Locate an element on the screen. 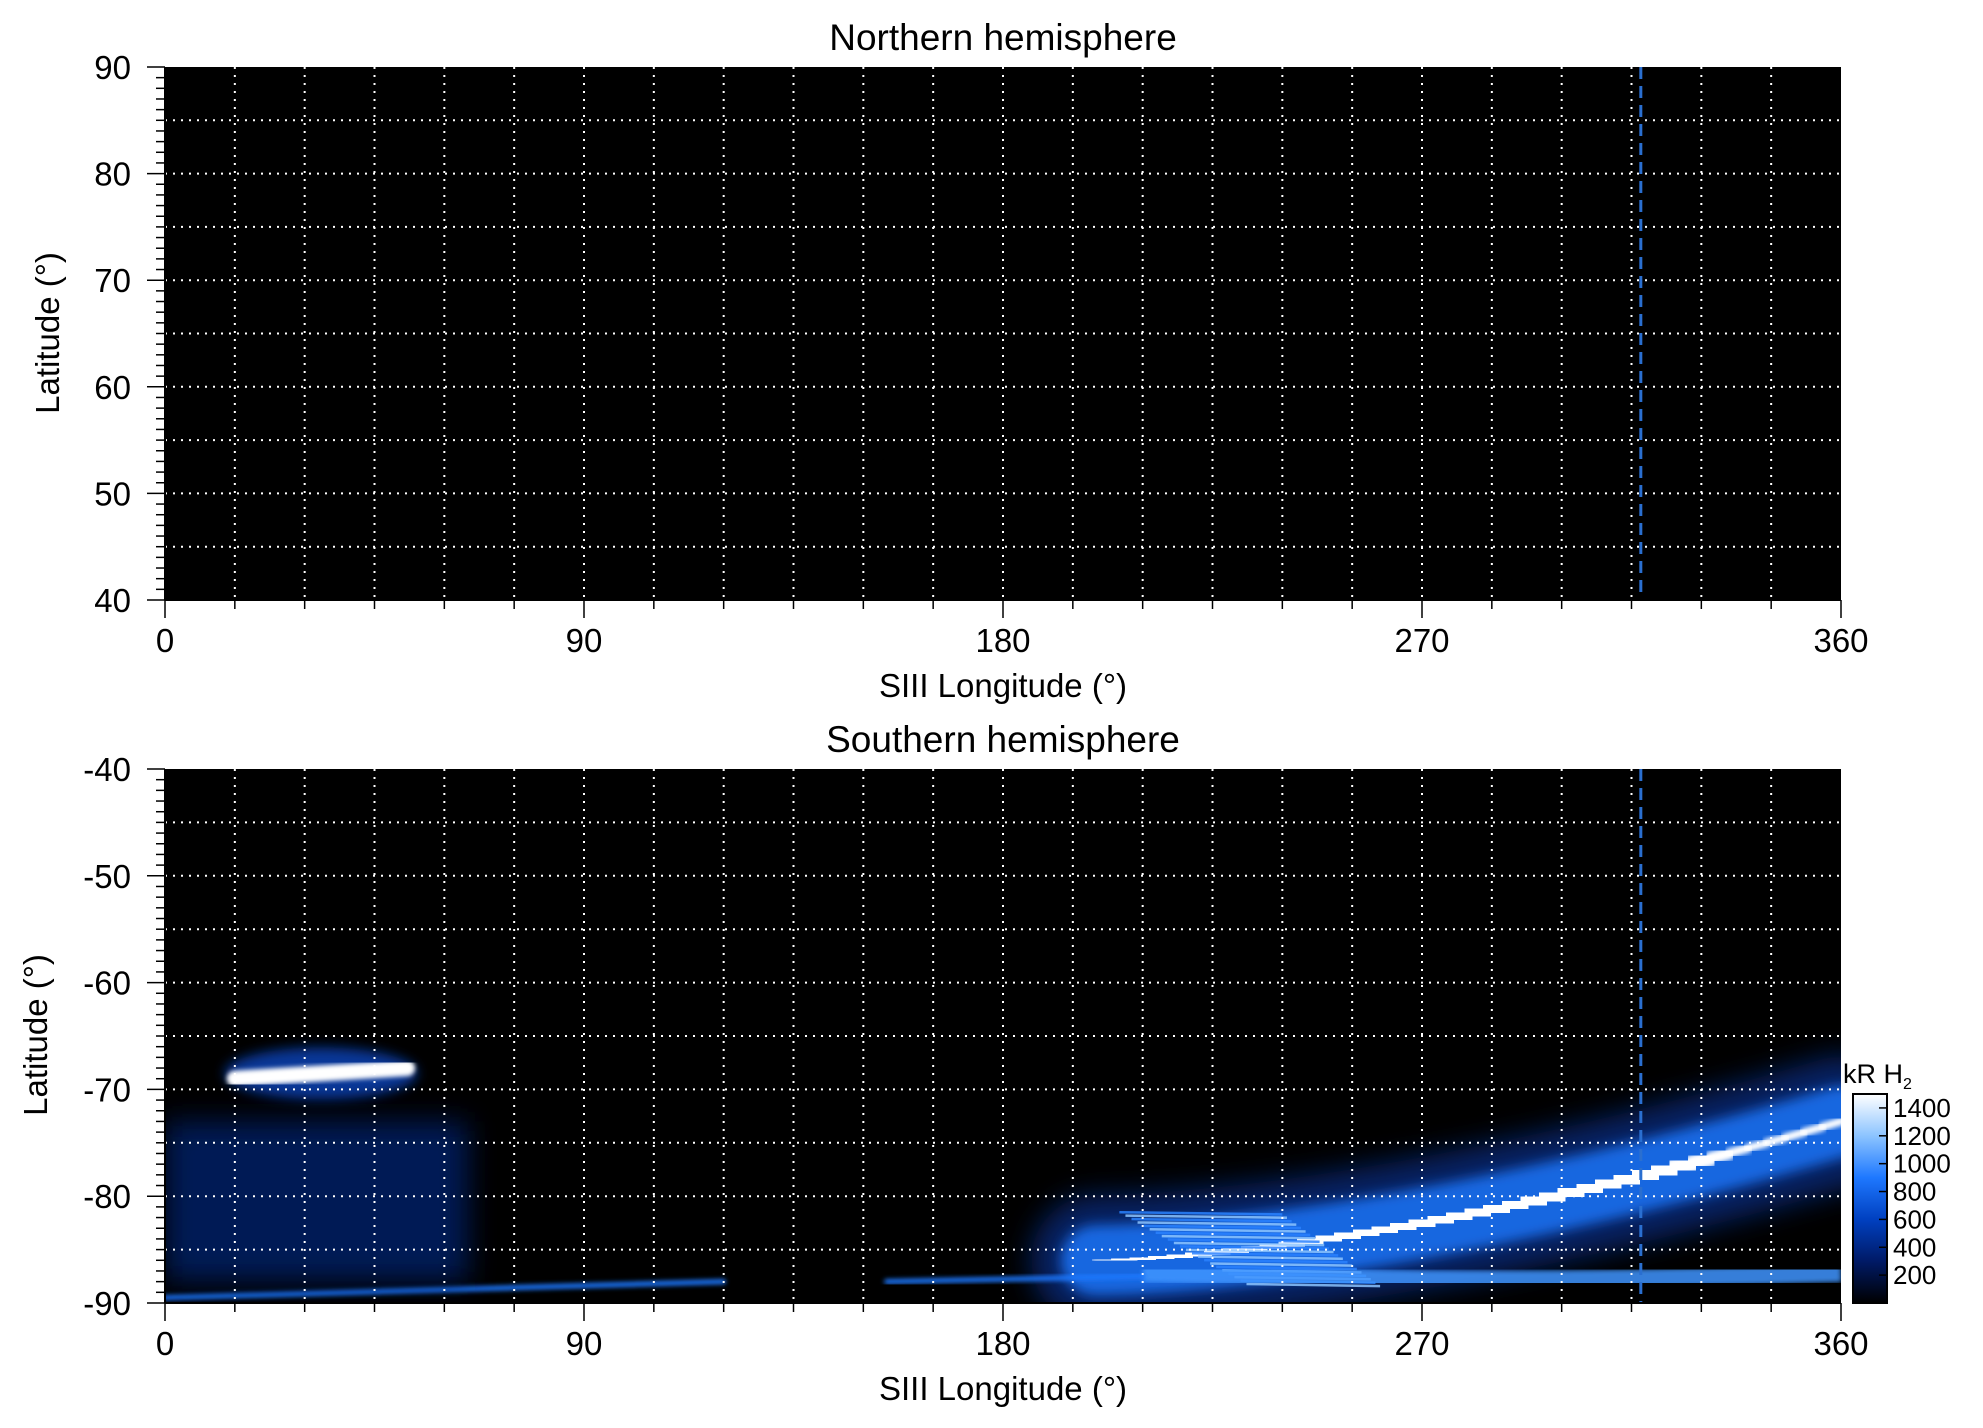 The height and width of the screenshot is (1428, 1983). colorbar-label: kR H2 is located at coordinates (1877, 1076).